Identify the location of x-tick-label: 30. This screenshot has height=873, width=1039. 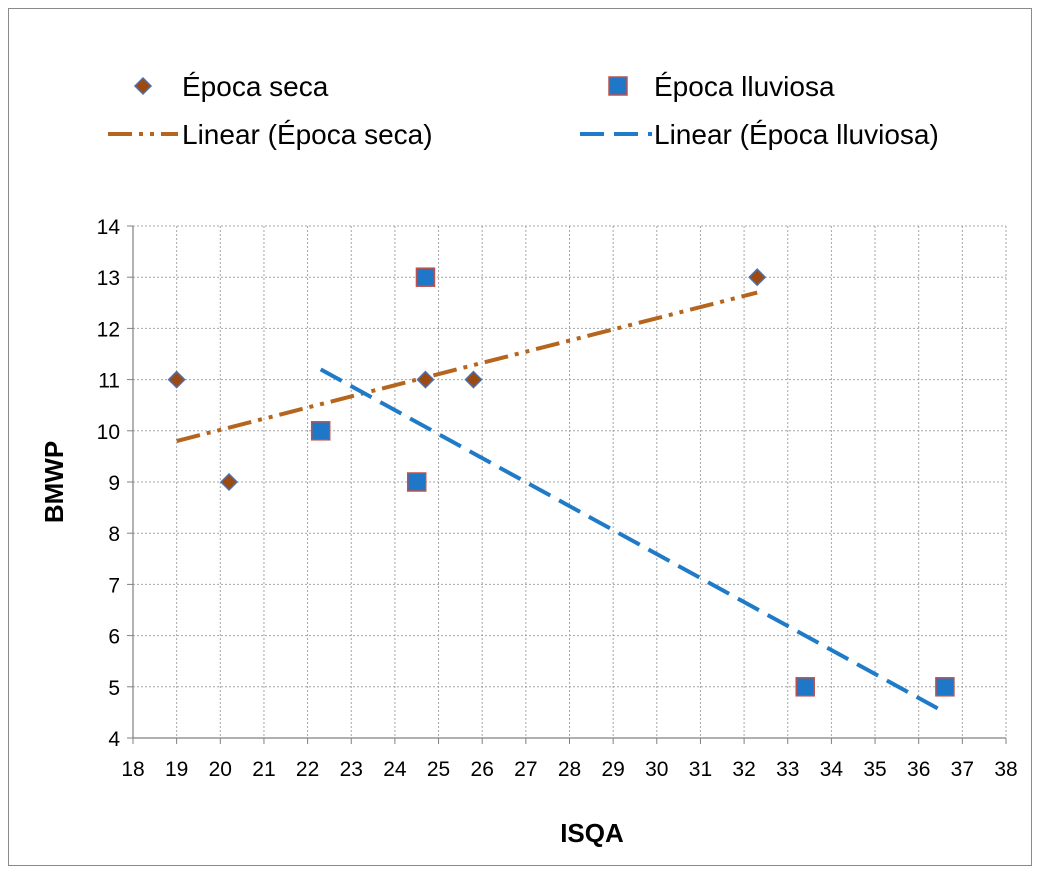
(656, 769).